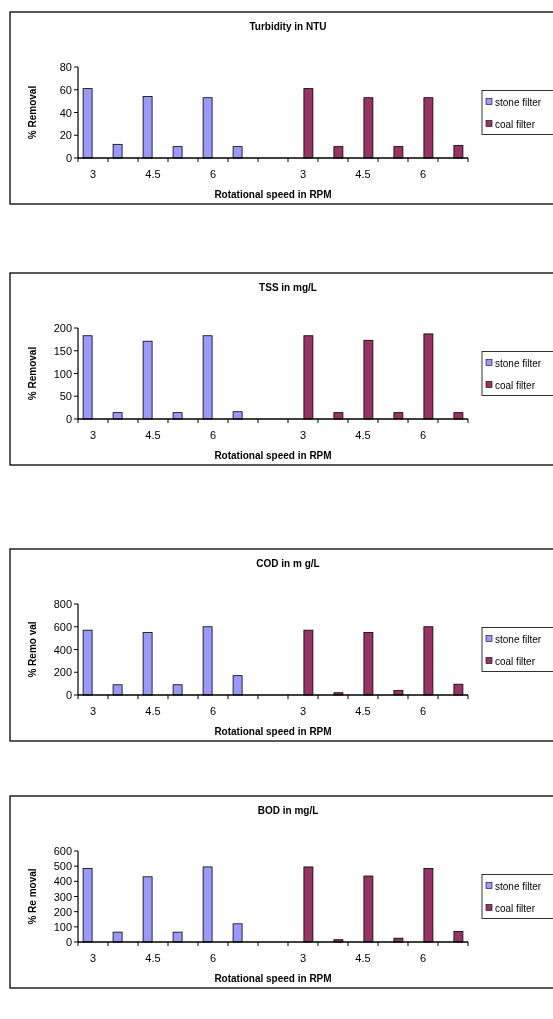  What do you see at coordinates (288, 810) in the screenshot?
I see `chart-title: BOD in mg/L` at bounding box center [288, 810].